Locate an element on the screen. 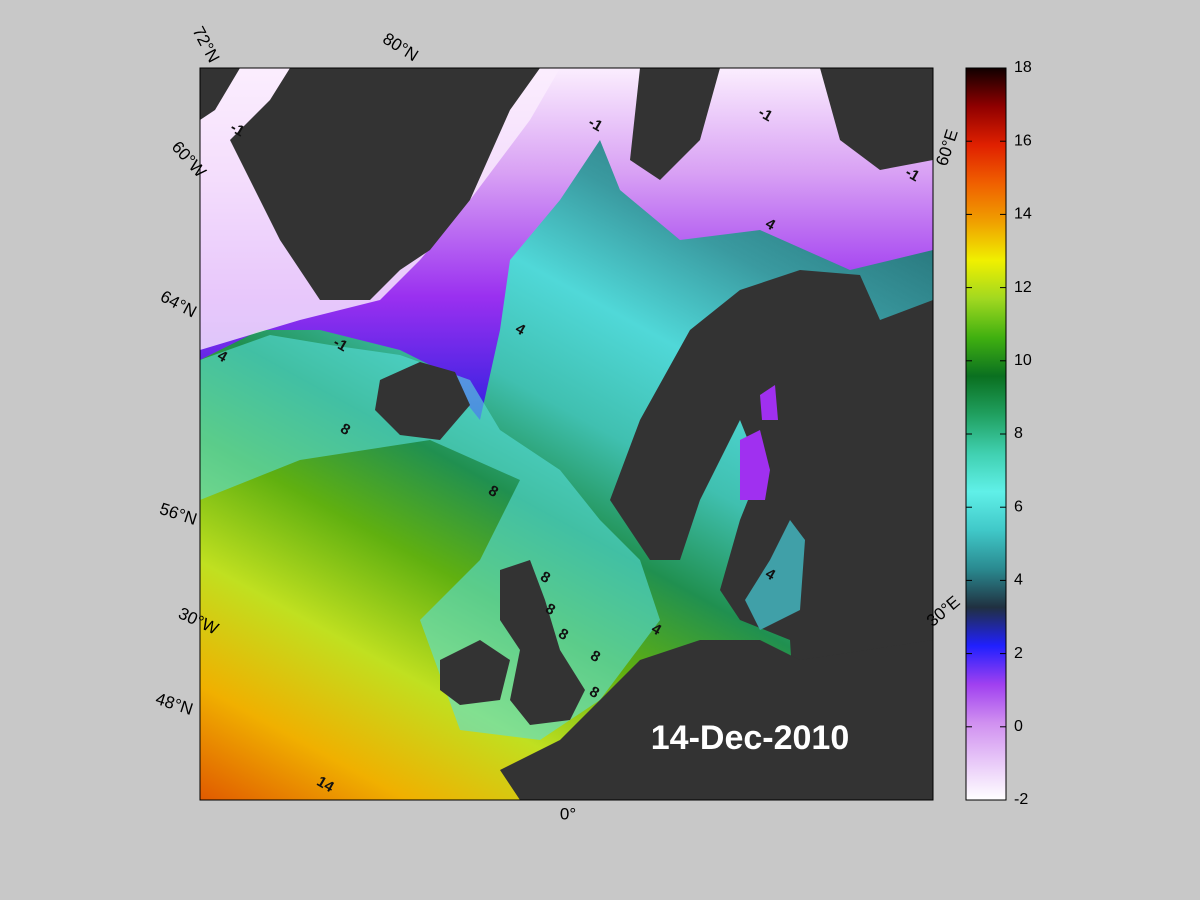 This screenshot has width=1200, height=900. tick-label: -2 is located at coordinates (1021, 799).